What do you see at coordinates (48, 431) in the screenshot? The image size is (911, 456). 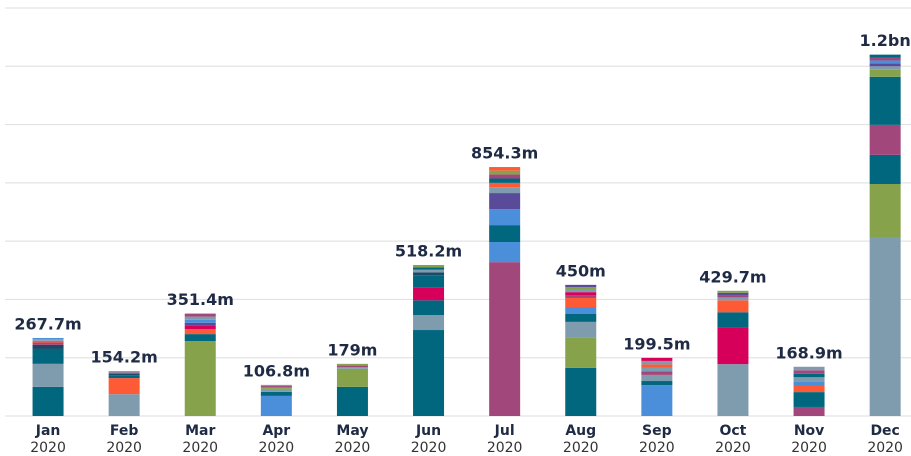 I see `x-tick-label: Jan` at bounding box center [48, 431].